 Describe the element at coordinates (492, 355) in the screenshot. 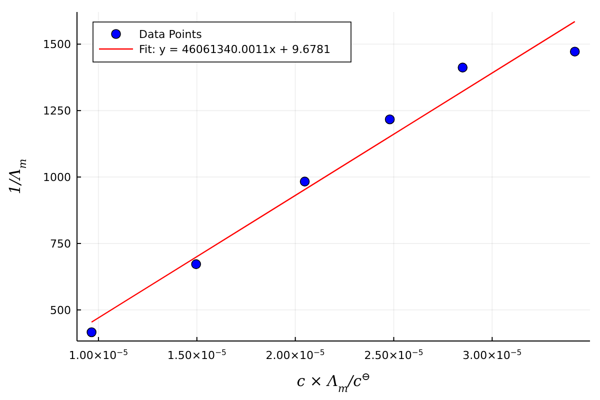

I see `x-tick-label: 3.00×10$^{−5}$` at that location.